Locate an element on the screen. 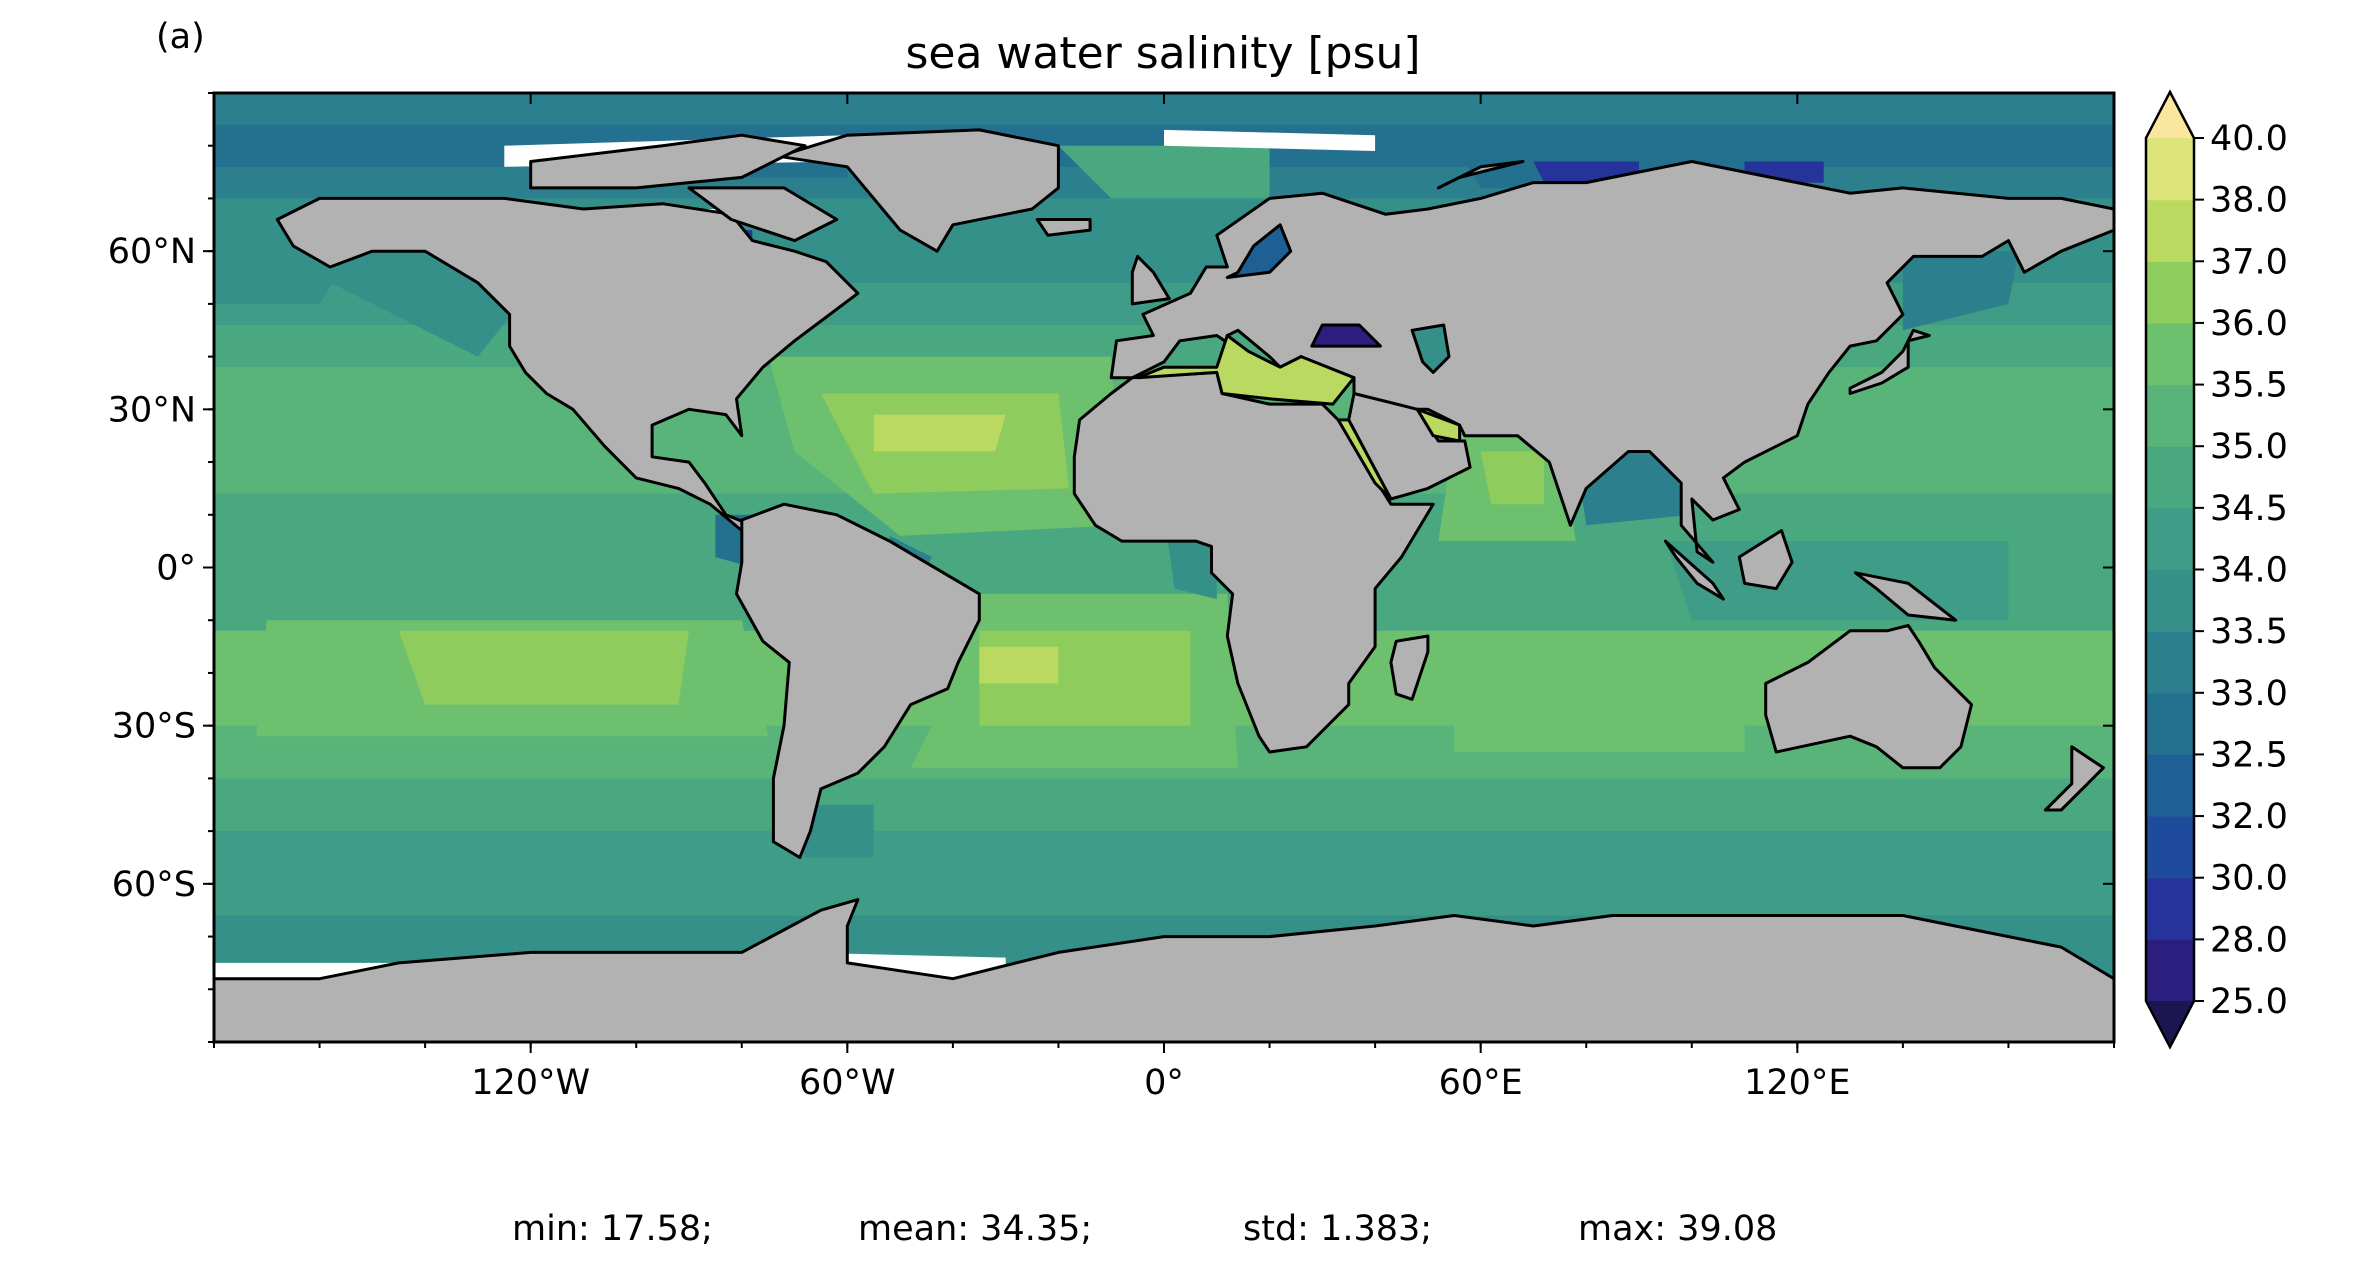 Image resolution: width=2362 pixels, height=1263 pixels. black-sea is located at coordinates (1346, 335).